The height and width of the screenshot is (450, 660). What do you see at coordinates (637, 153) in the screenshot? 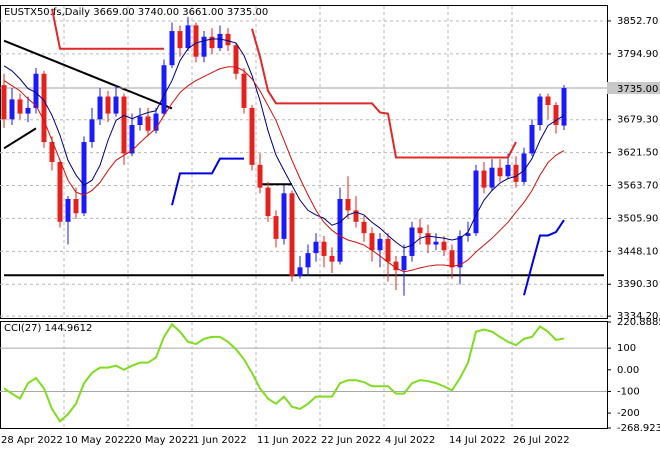
I see `y-tick-label: 3621.50` at bounding box center [637, 153].